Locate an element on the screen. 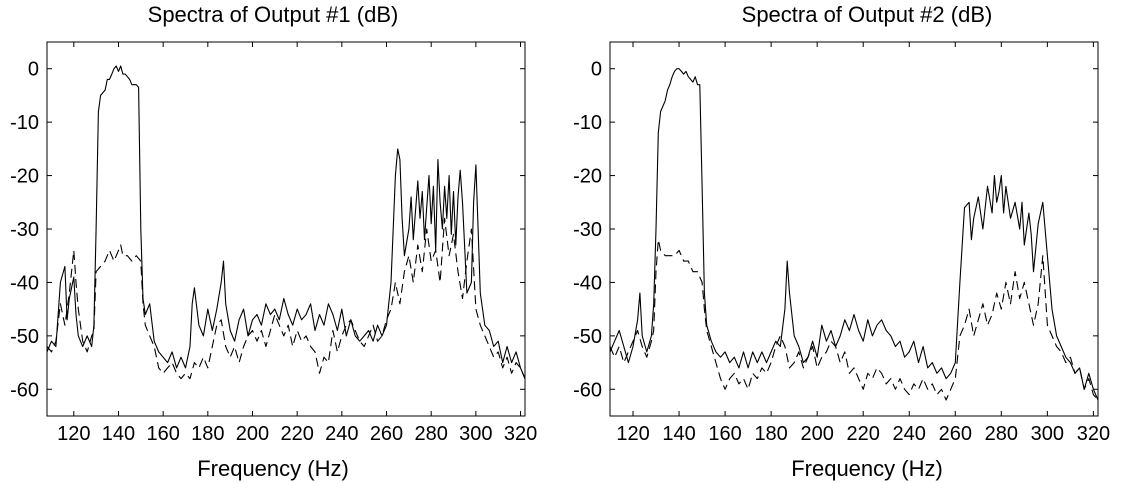  chart-1-x-tick-label: 300 is located at coordinates (475, 434).